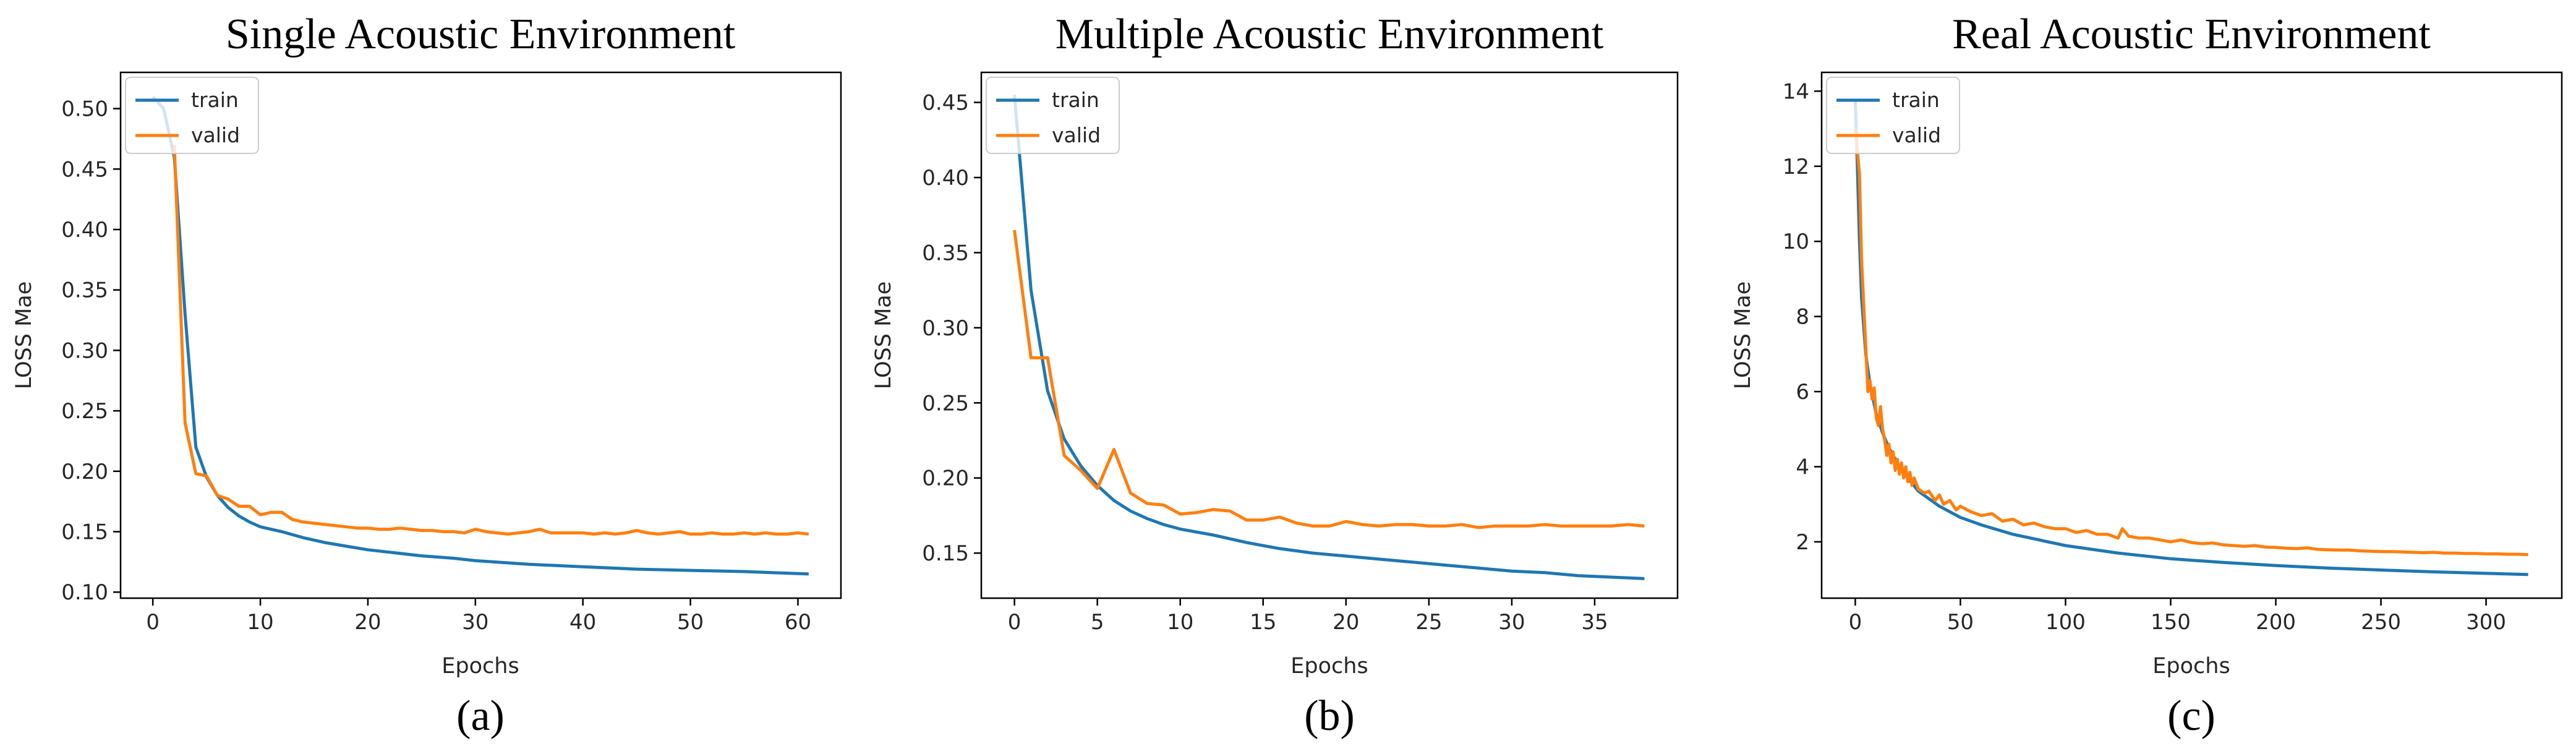 This screenshot has width=2576, height=746. Describe the element at coordinates (481, 34) in the screenshot. I see `chart-title: Single Acoustic Environment` at that location.